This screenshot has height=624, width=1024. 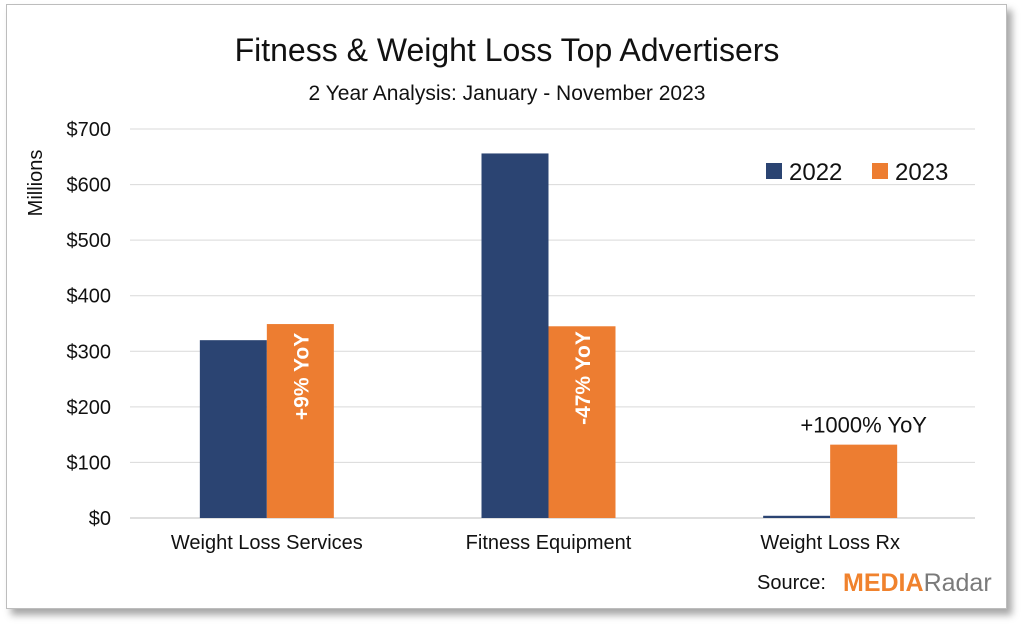 I want to click on y-tick-label: $600, so click(x=89, y=186).